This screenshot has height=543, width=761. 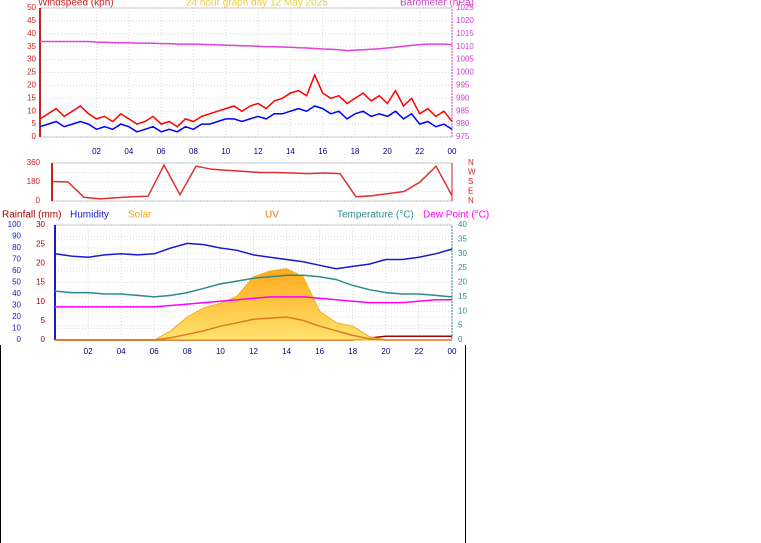 What do you see at coordinates (40, 224) in the screenshot?
I see `y3-tick-label: 30` at bounding box center [40, 224].